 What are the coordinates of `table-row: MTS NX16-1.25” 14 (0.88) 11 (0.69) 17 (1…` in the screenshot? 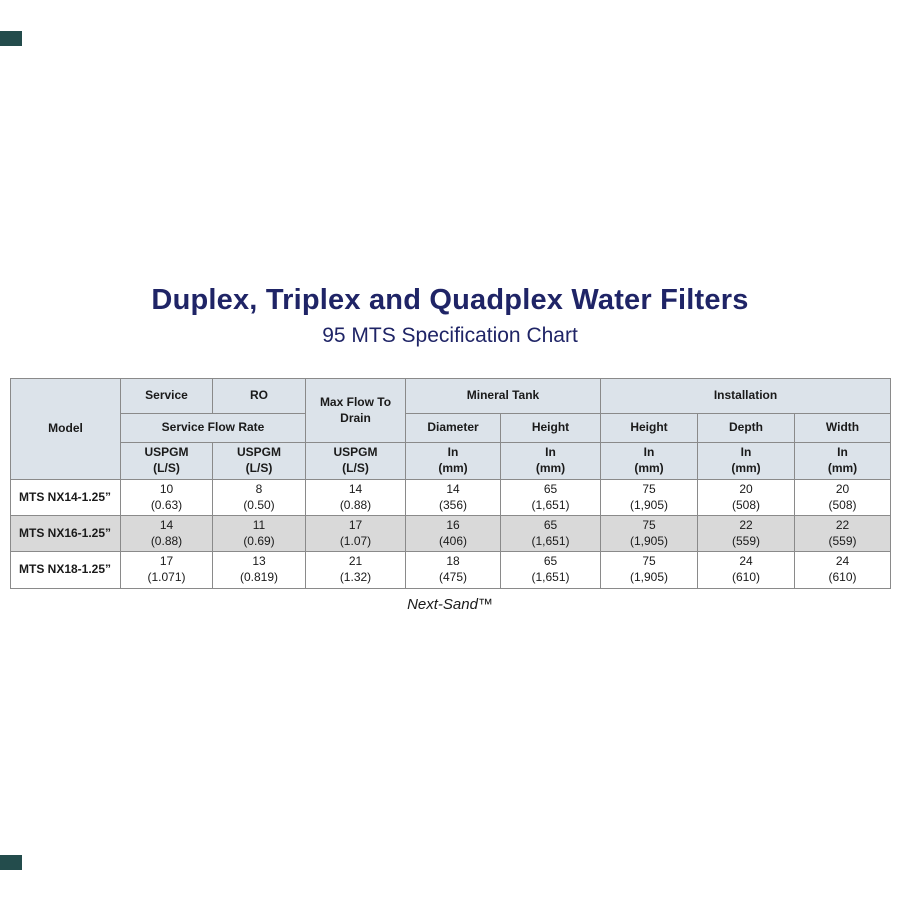 It's located at (451, 534).